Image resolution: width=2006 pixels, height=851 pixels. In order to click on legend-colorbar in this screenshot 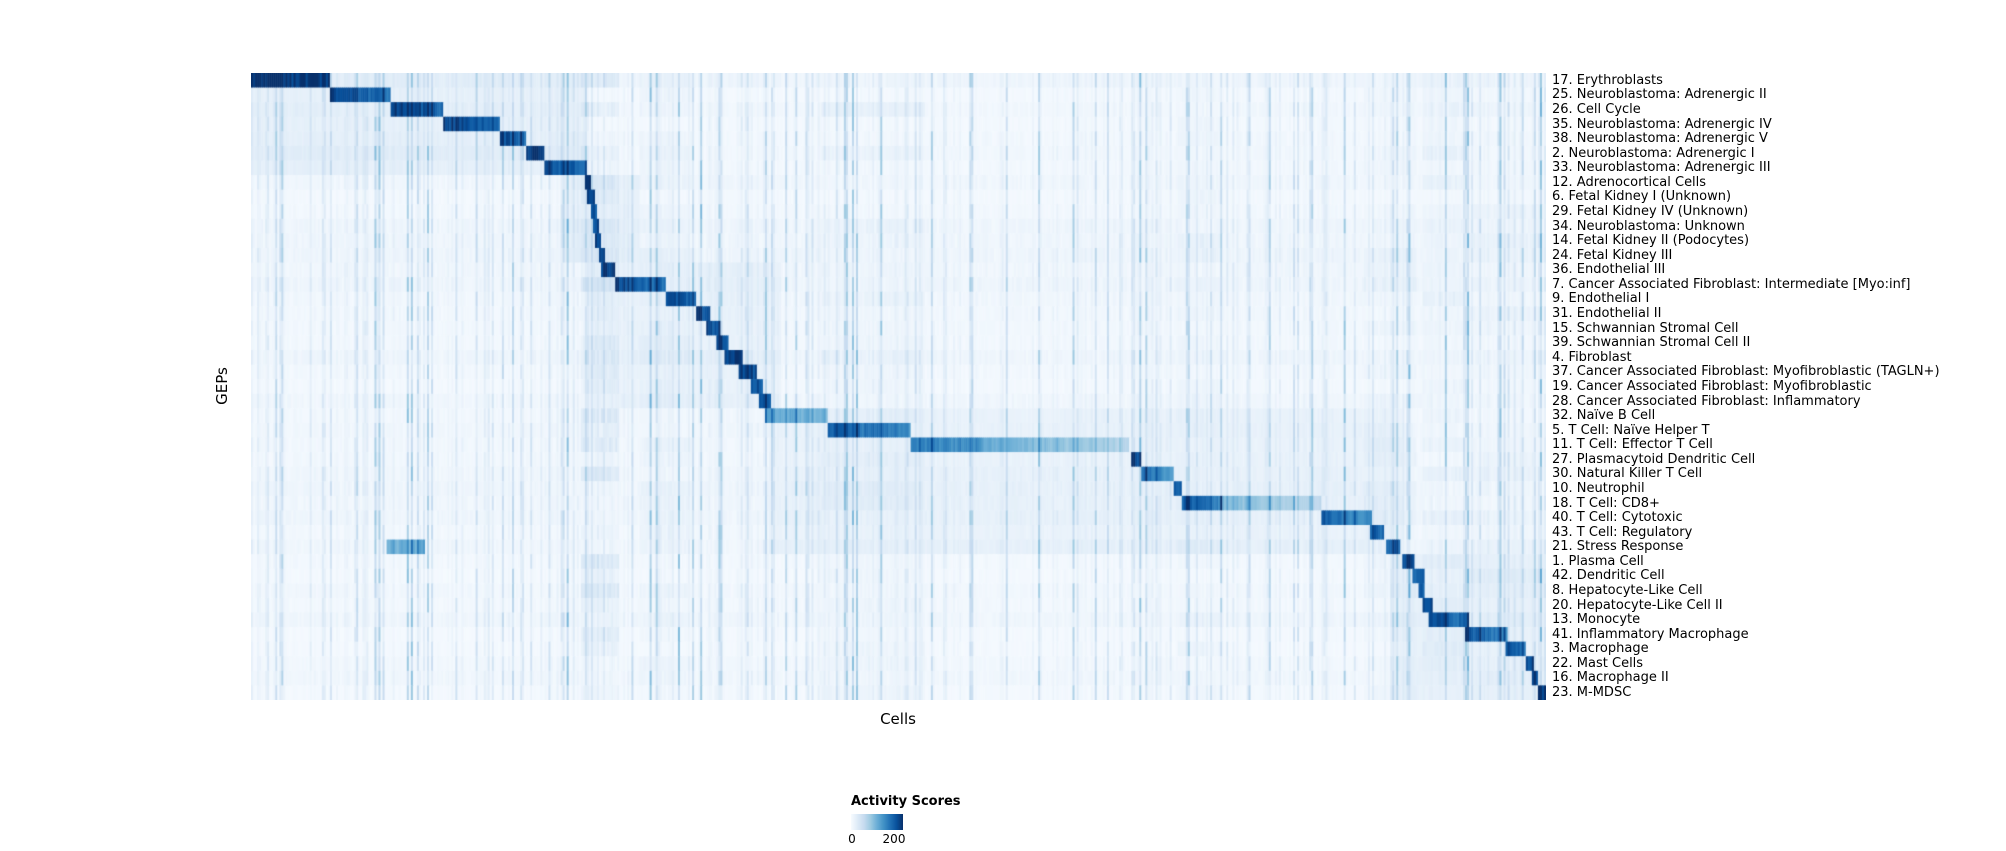, I will do `click(877, 822)`.